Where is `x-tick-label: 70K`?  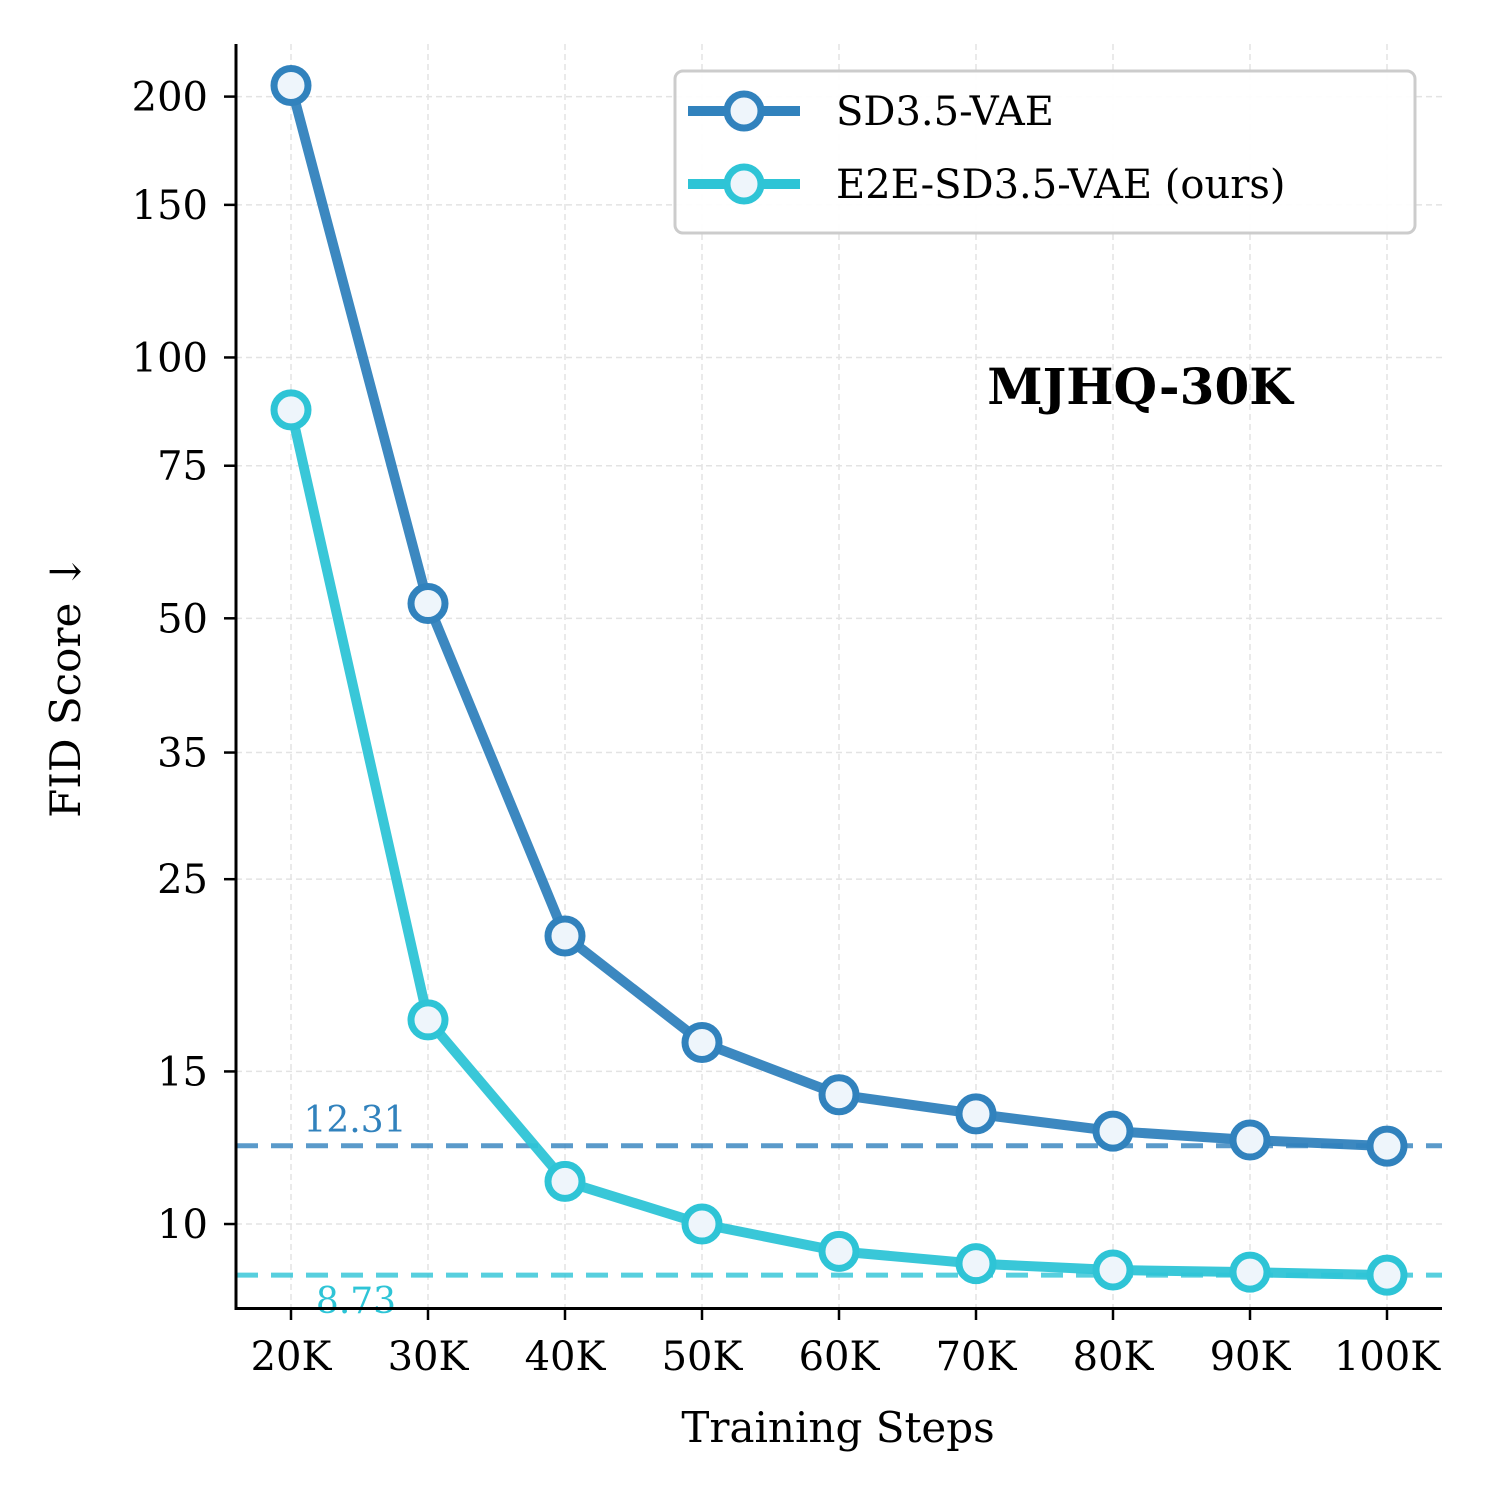 x-tick-label: 70K is located at coordinates (977, 1357).